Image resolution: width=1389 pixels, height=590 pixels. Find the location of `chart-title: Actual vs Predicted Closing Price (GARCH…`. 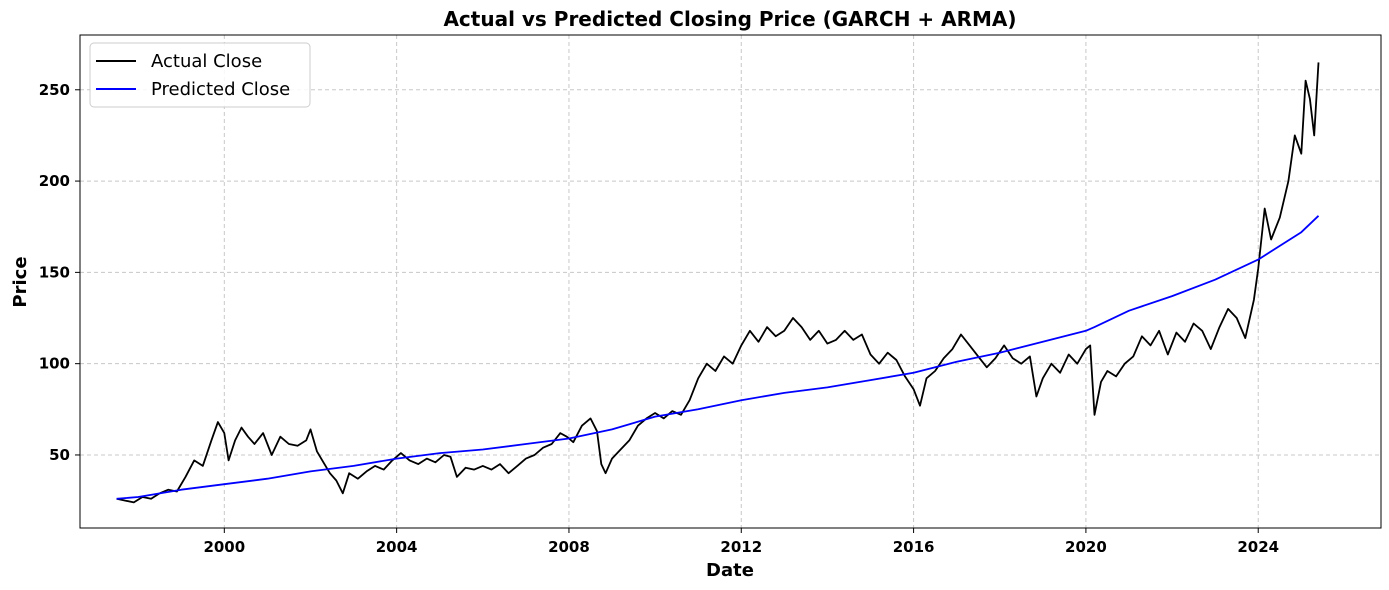

chart-title: Actual vs Predicted Closing Price (GARCH… is located at coordinates (729, 19).